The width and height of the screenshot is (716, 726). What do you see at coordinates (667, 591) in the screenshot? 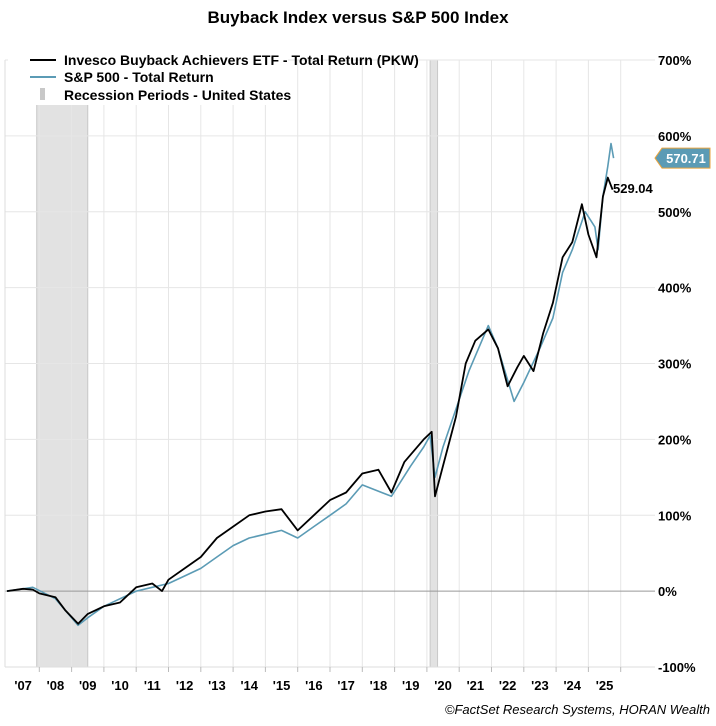
I see `y-tick-label: 0%` at bounding box center [667, 591].